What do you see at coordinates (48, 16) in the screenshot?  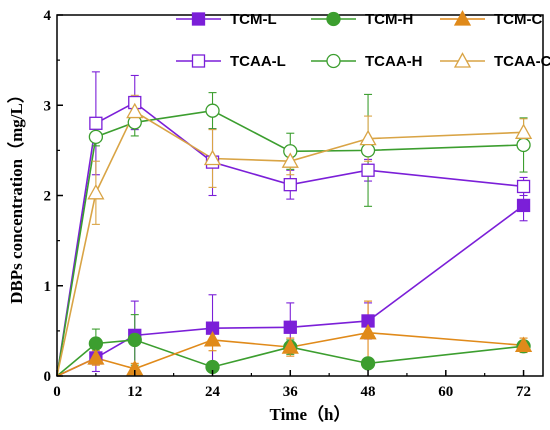 I see `y-tick-label: 4` at bounding box center [48, 16].